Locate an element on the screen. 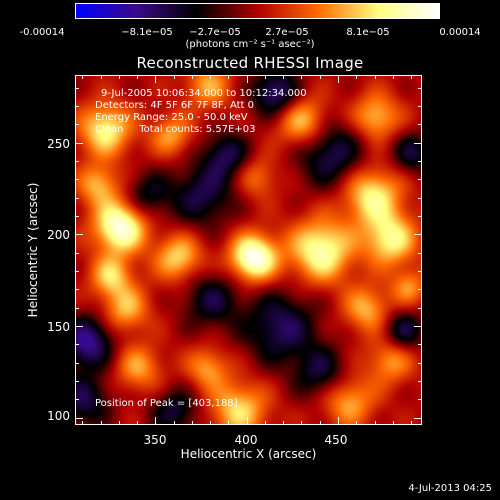 This screenshot has width=500, height=500. annotation-detectors: Detectors: 4F 5F 6F 7F 8F, Att 0 is located at coordinates (175, 105).